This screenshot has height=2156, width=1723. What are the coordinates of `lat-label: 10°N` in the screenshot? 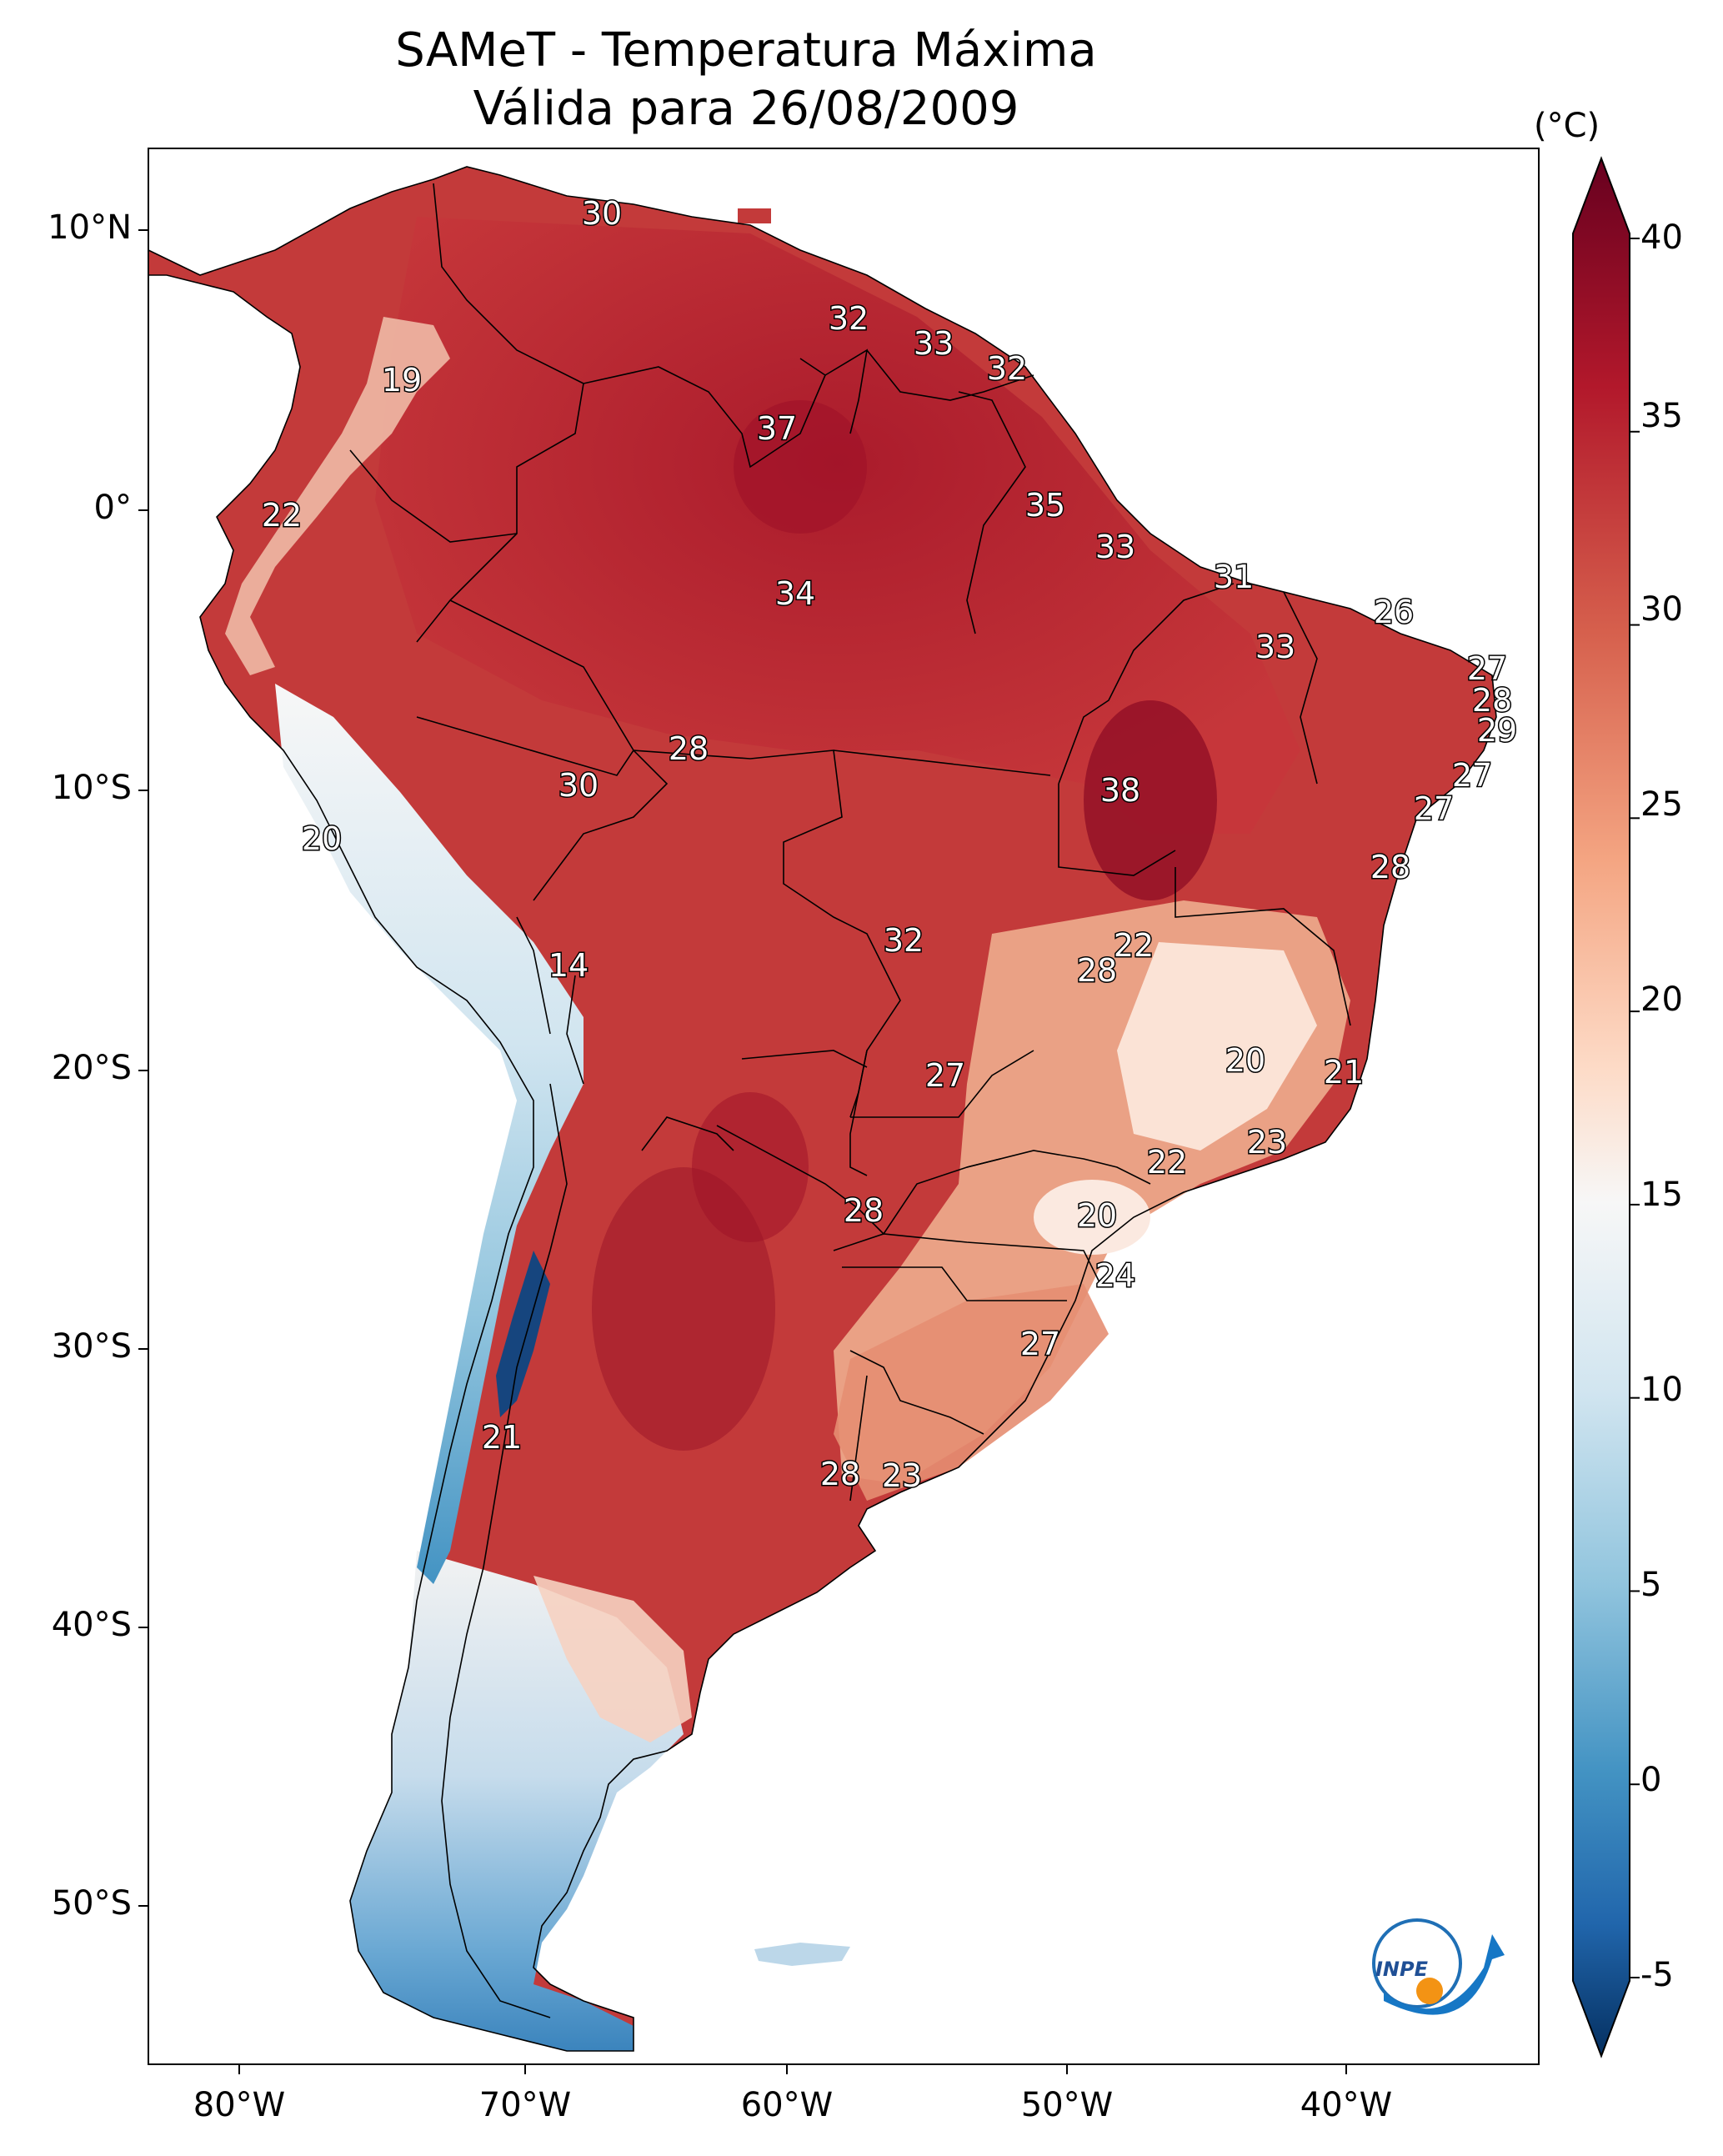 It's located at (90, 228).